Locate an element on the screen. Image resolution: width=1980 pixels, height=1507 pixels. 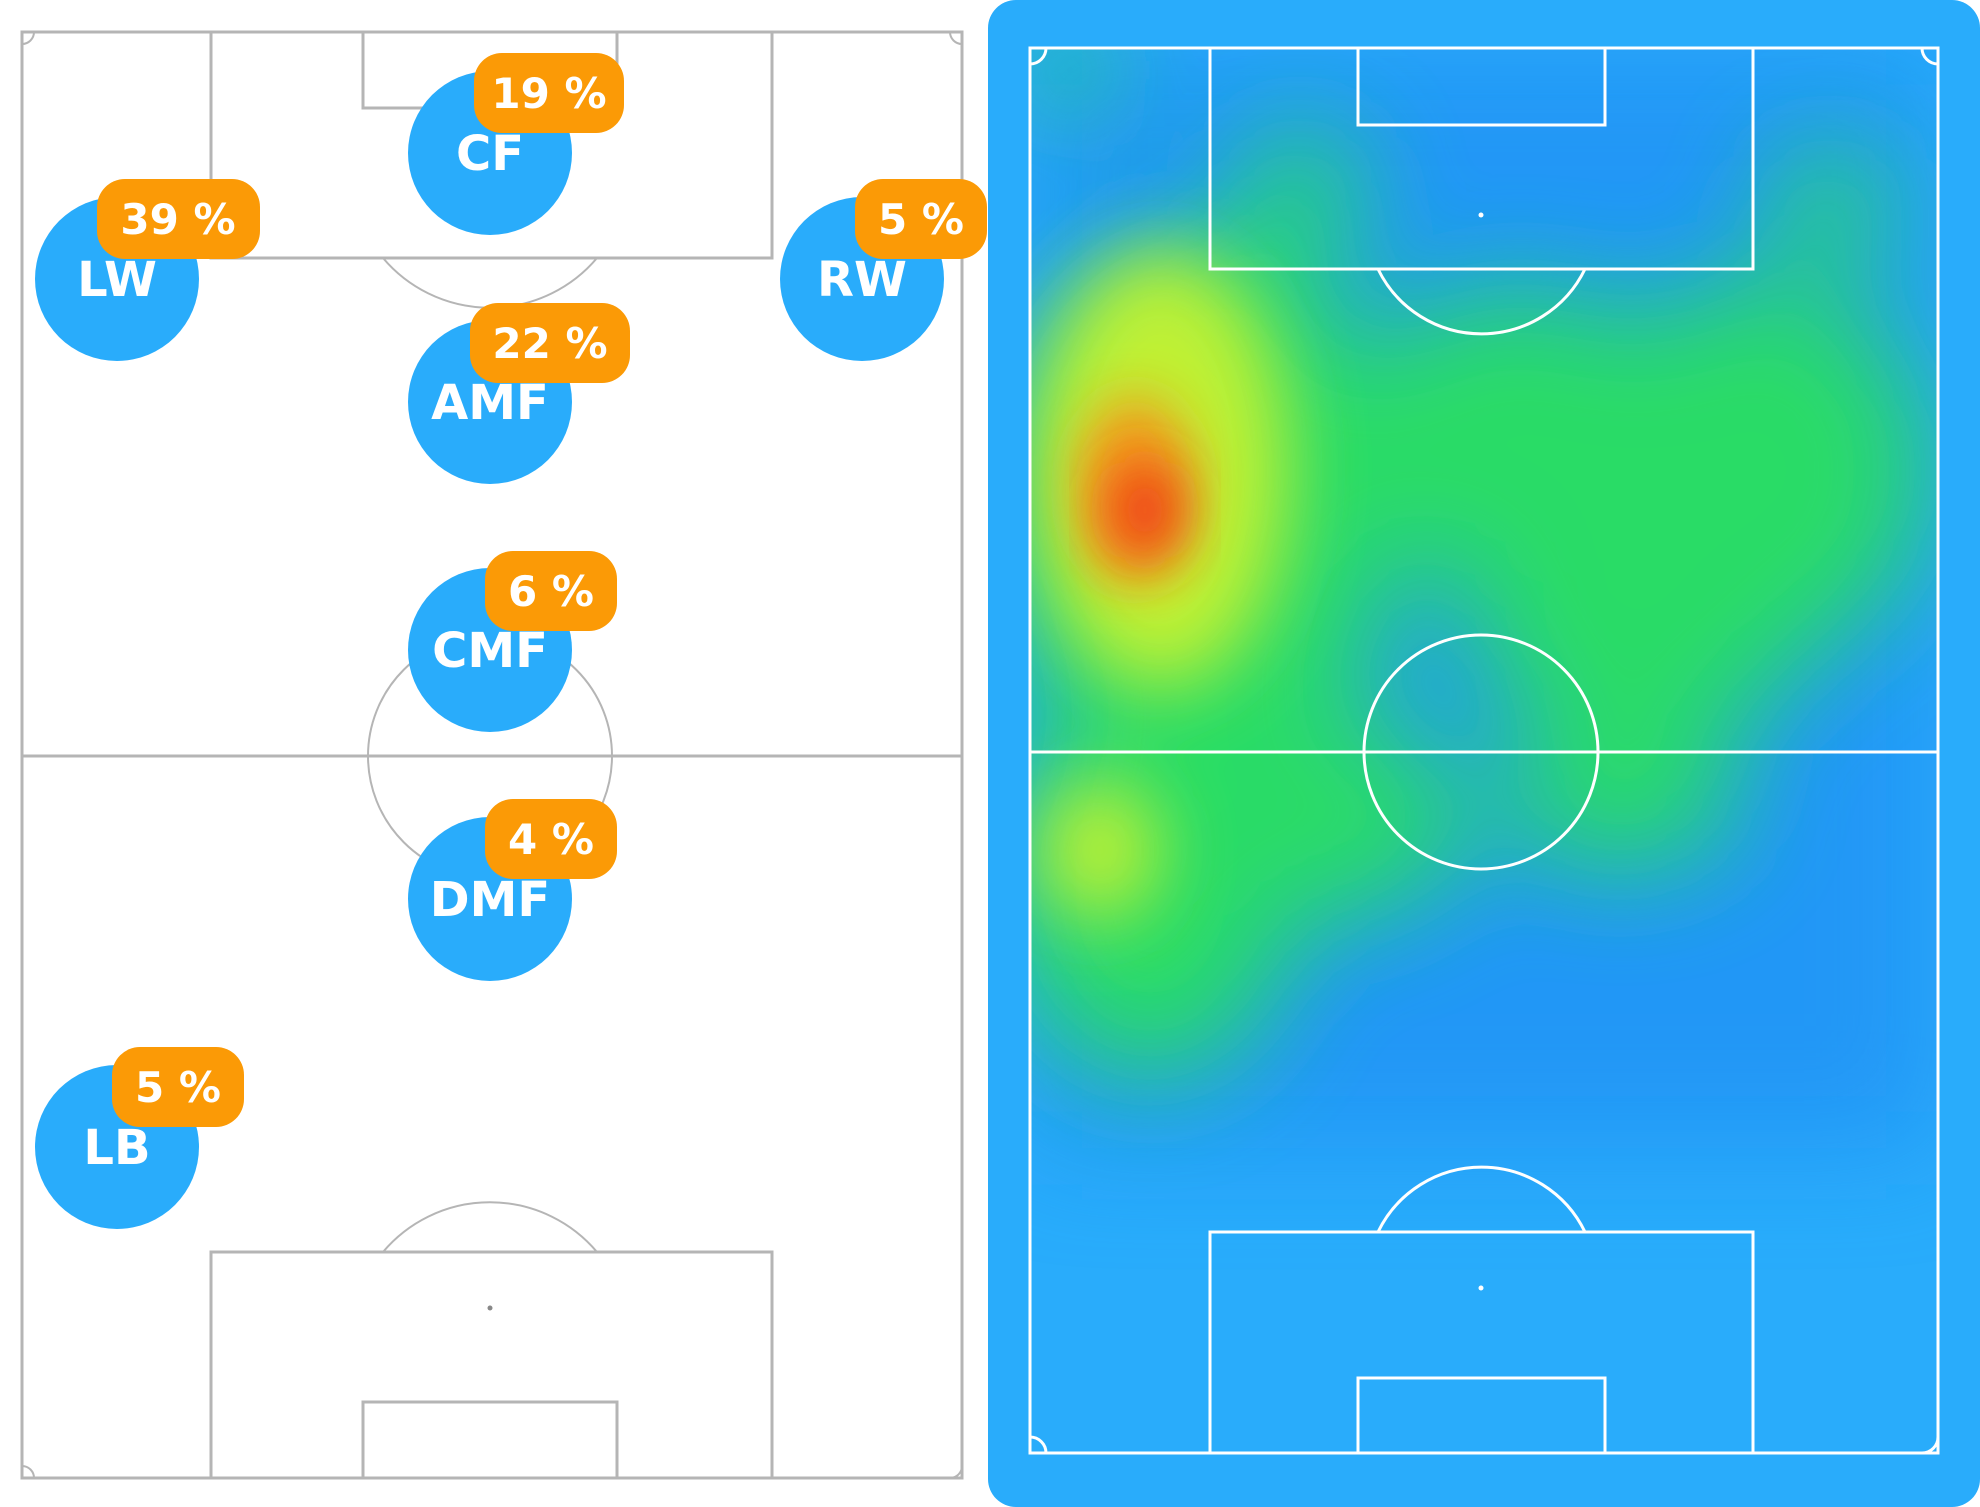
percent-label: 39 % is located at coordinates (177, 219).